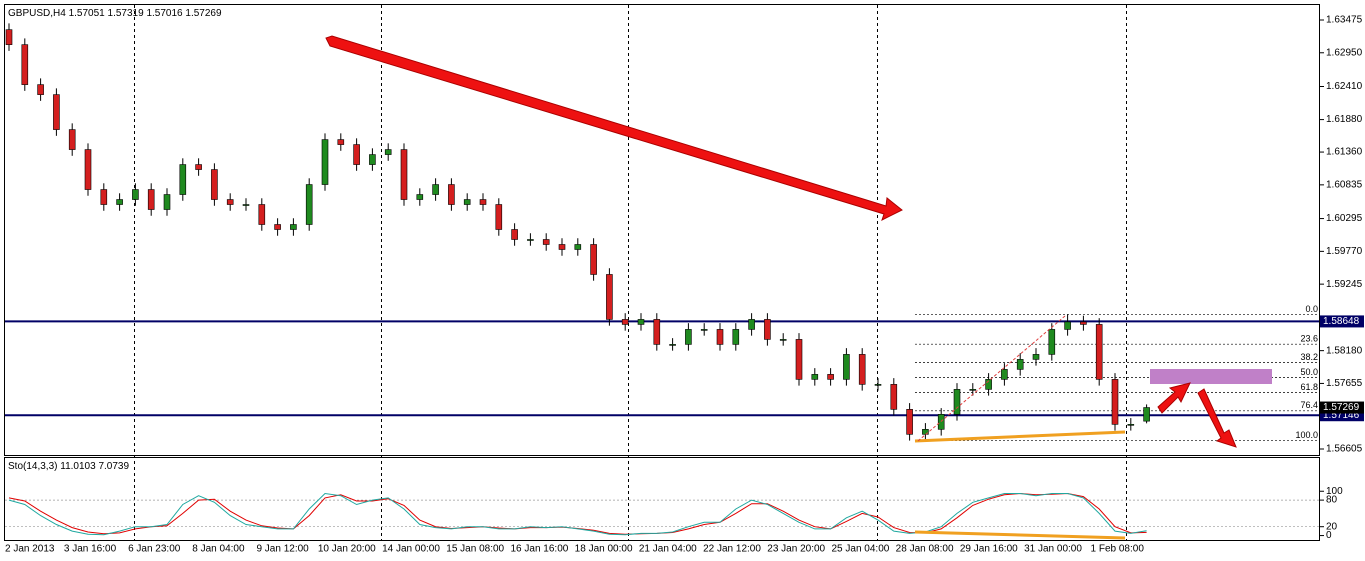 The height and width of the screenshot is (561, 1365). Describe the element at coordinates (1020, 535) in the screenshot. I see `indicator-trendline` at that location.